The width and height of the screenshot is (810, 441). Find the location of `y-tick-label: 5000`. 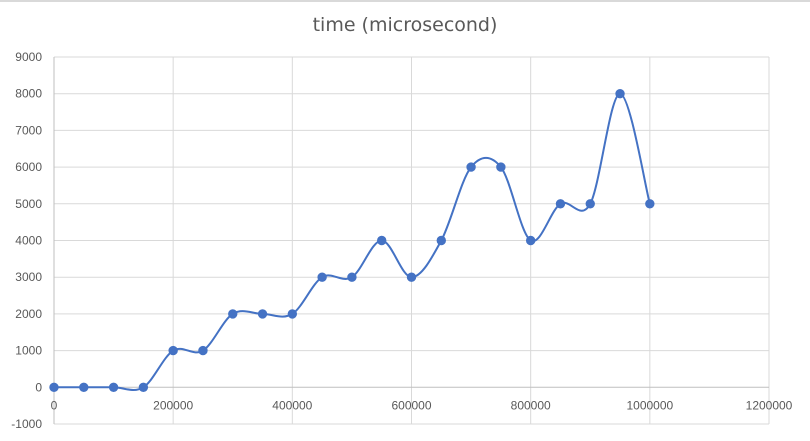

y-tick-label: 5000 is located at coordinates (28, 204).